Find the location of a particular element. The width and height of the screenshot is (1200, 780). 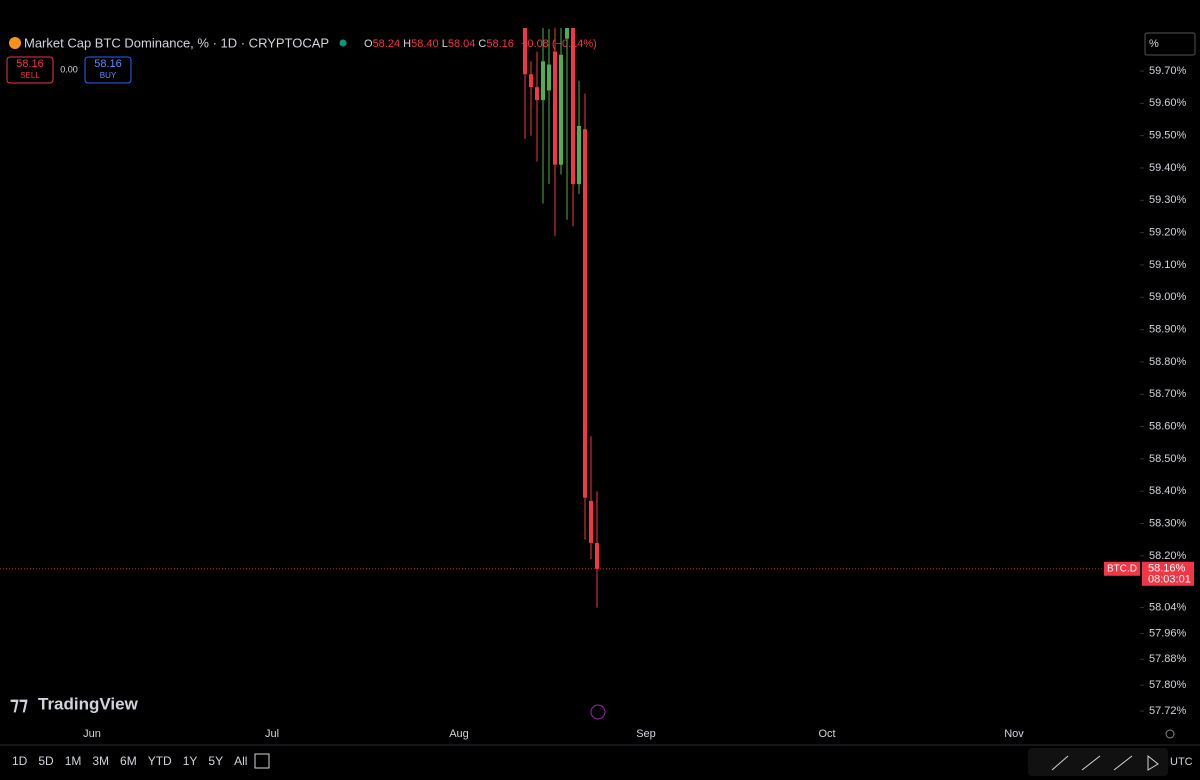

x-tick-label: Aug is located at coordinates (459, 734).